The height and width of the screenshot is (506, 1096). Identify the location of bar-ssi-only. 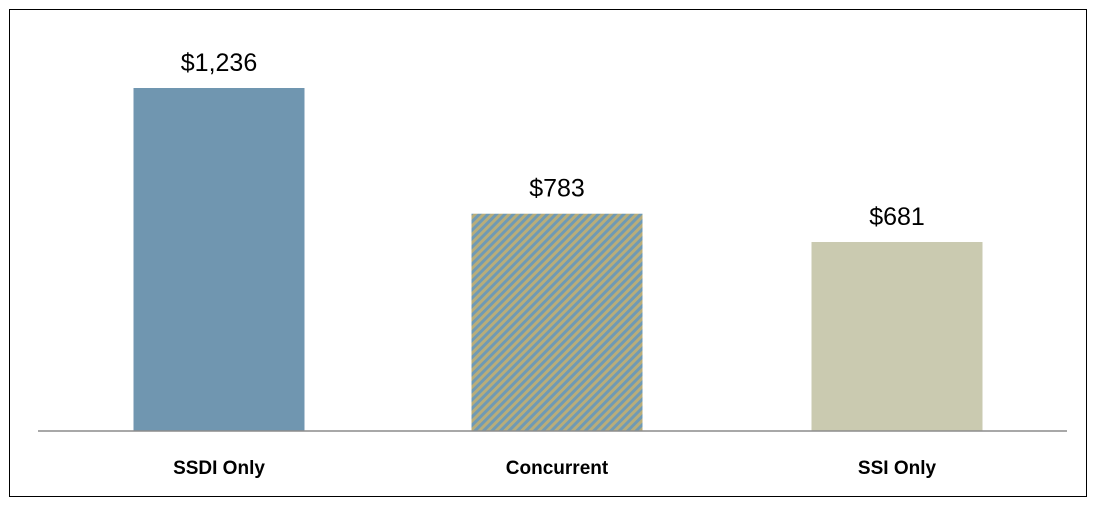
(897, 336).